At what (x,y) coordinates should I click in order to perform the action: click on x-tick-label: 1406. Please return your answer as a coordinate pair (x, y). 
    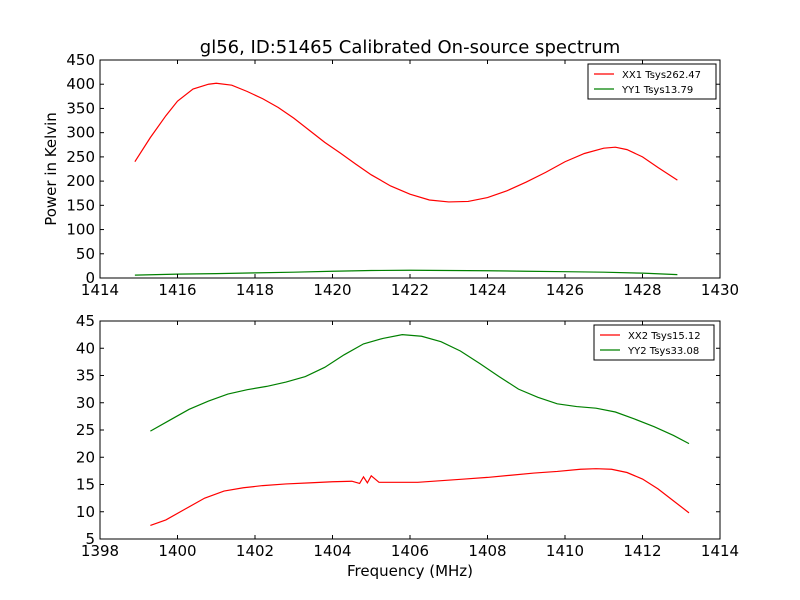
    Looking at the image, I should click on (410, 551).